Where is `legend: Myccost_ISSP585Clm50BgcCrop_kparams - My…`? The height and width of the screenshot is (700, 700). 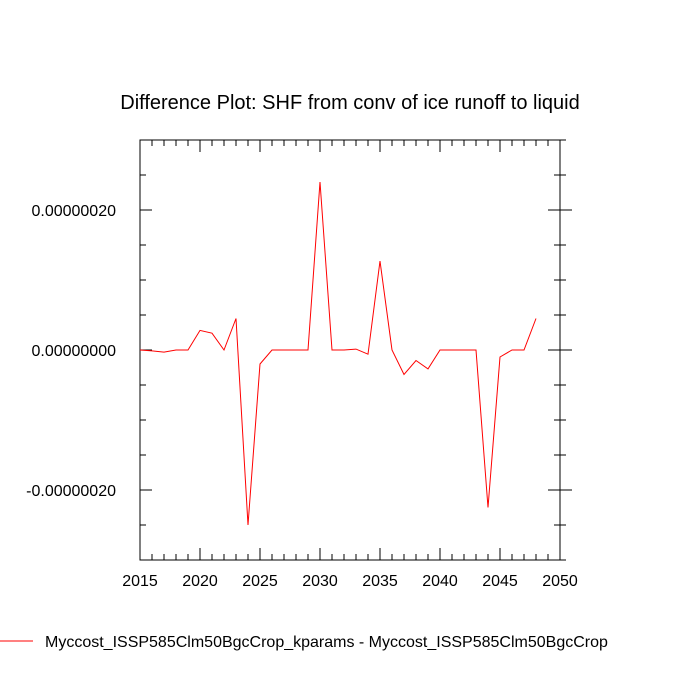
legend: Myccost_ISSP585Clm50BgcCrop_kparams - My… is located at coordinates (304, 642).